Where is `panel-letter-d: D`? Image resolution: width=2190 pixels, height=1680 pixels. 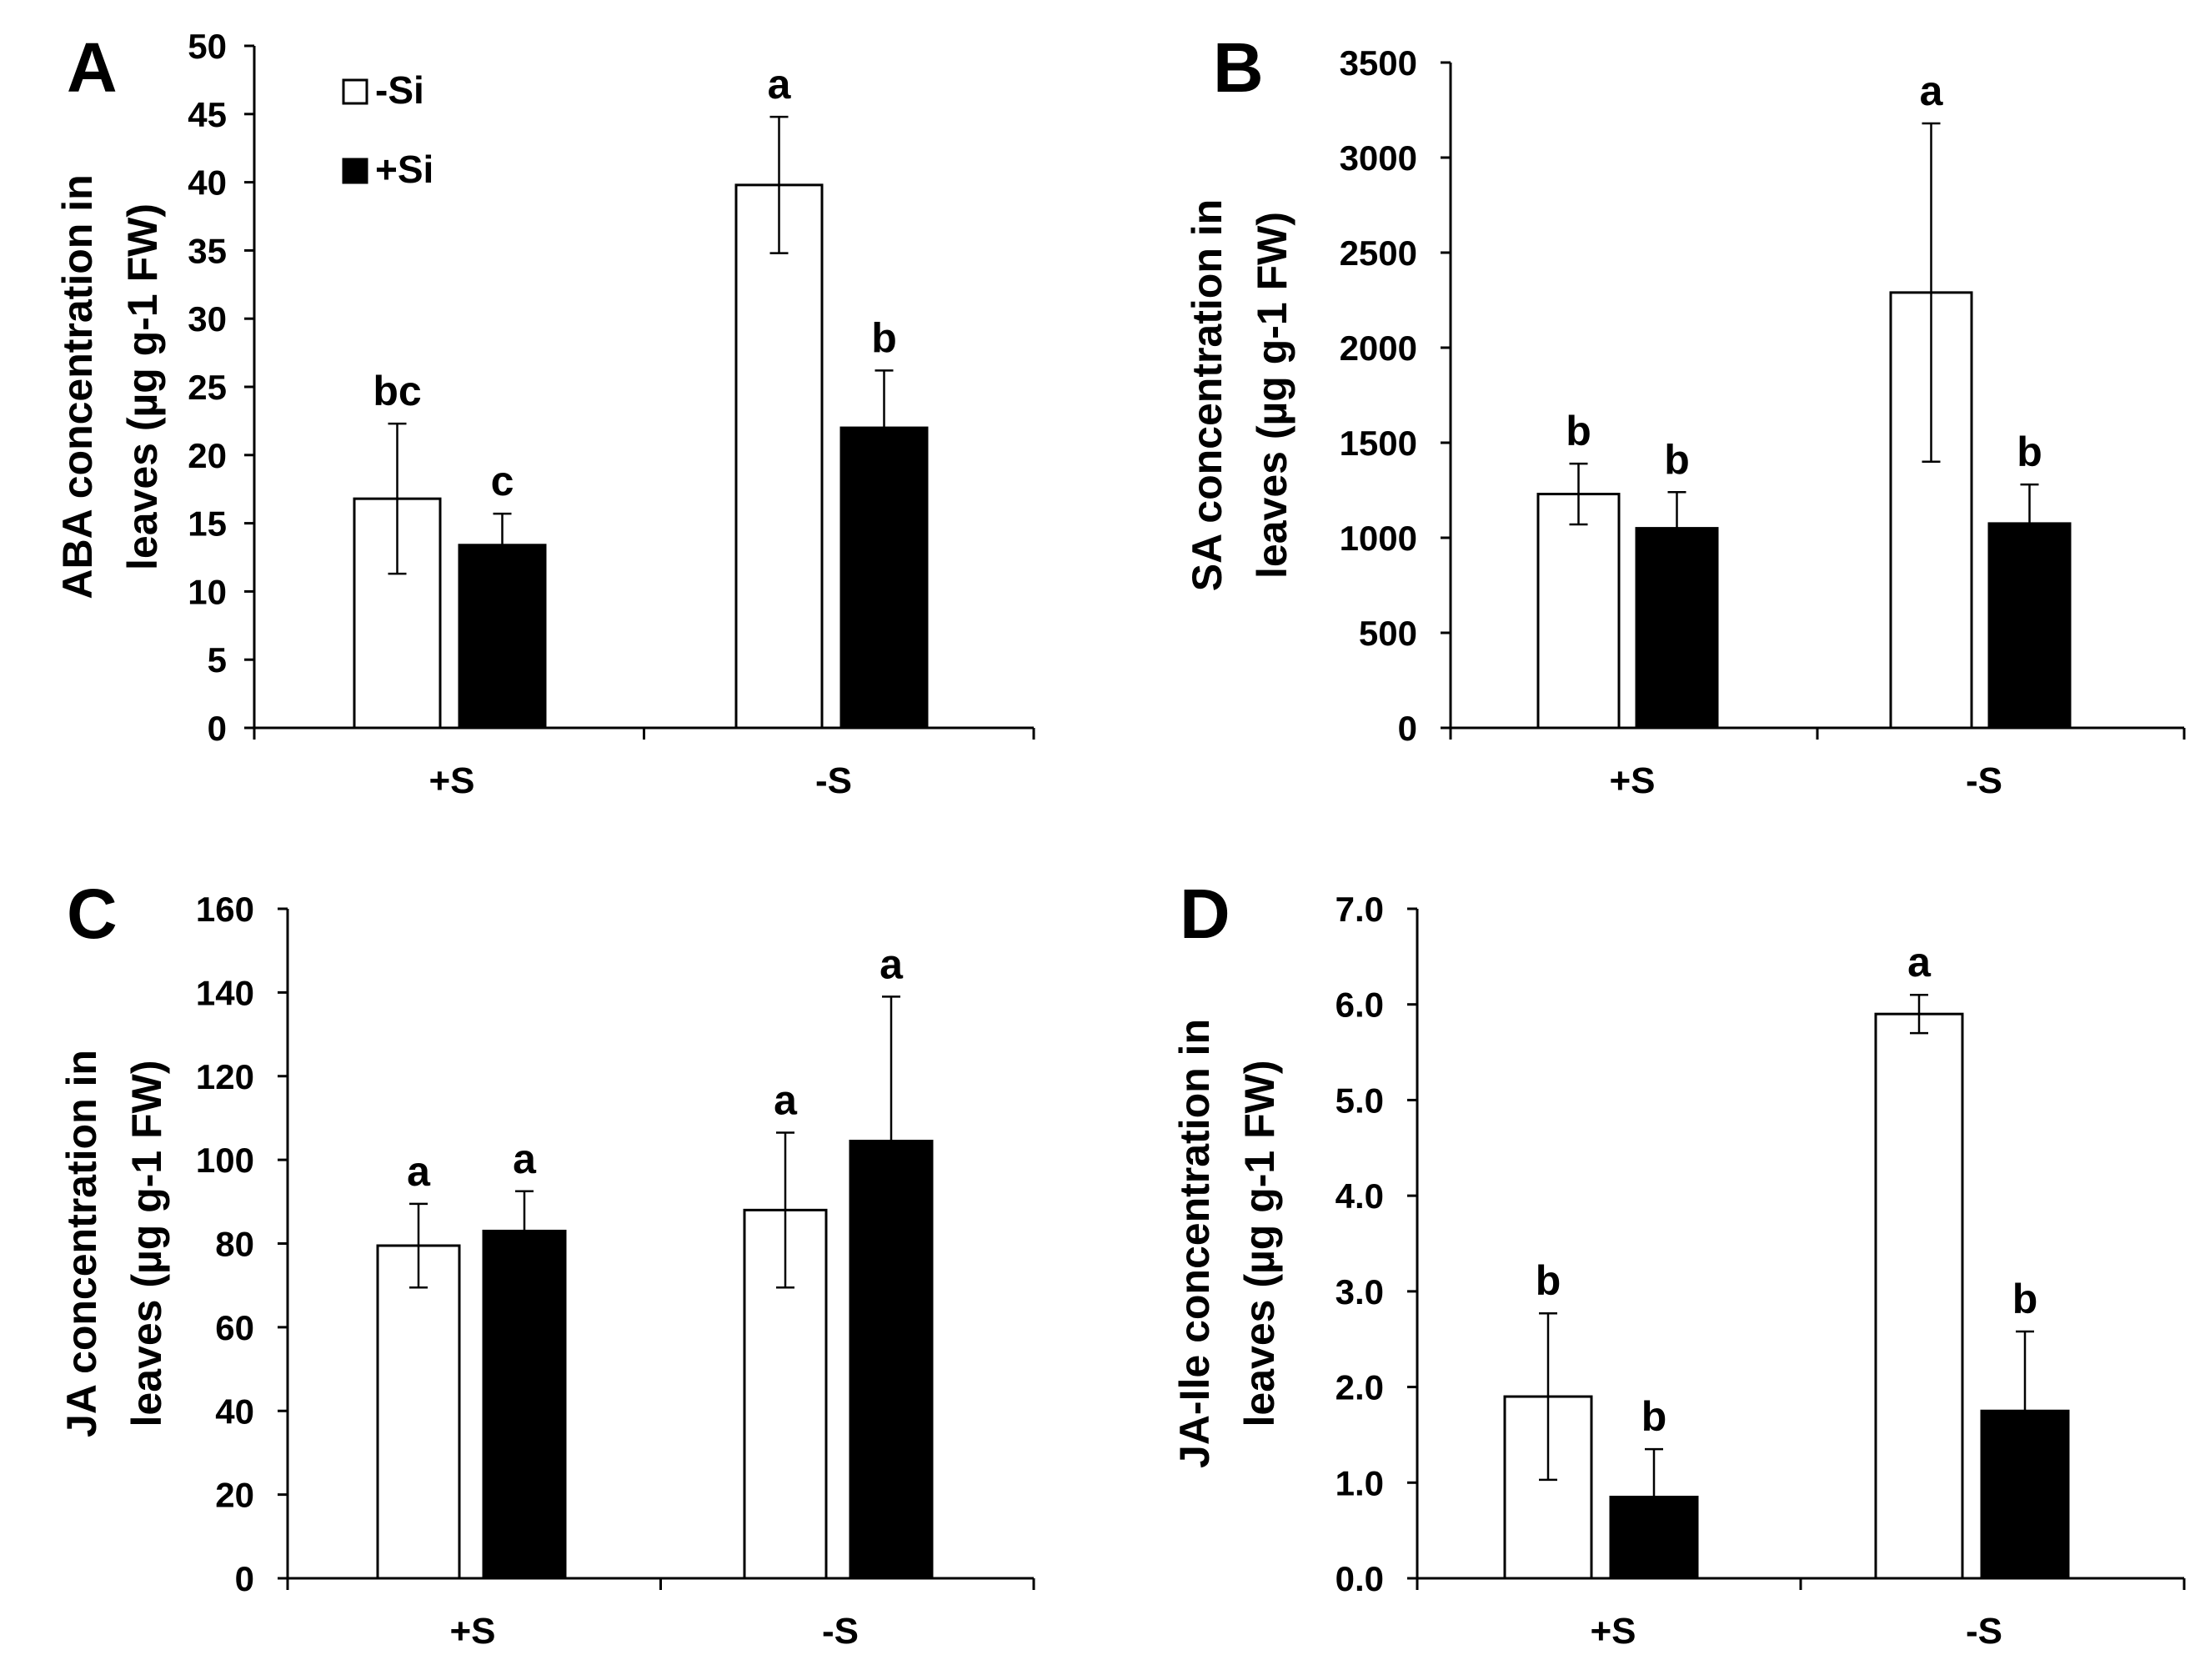
panel-letter-d: D is located at coordinates (1205, 914).